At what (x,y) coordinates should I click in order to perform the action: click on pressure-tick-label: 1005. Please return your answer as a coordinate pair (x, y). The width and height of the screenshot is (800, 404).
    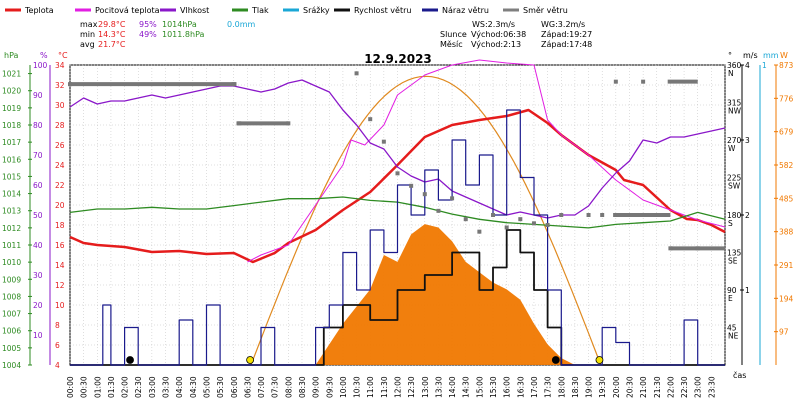
    Looking at the image, I should click on (11, 348).